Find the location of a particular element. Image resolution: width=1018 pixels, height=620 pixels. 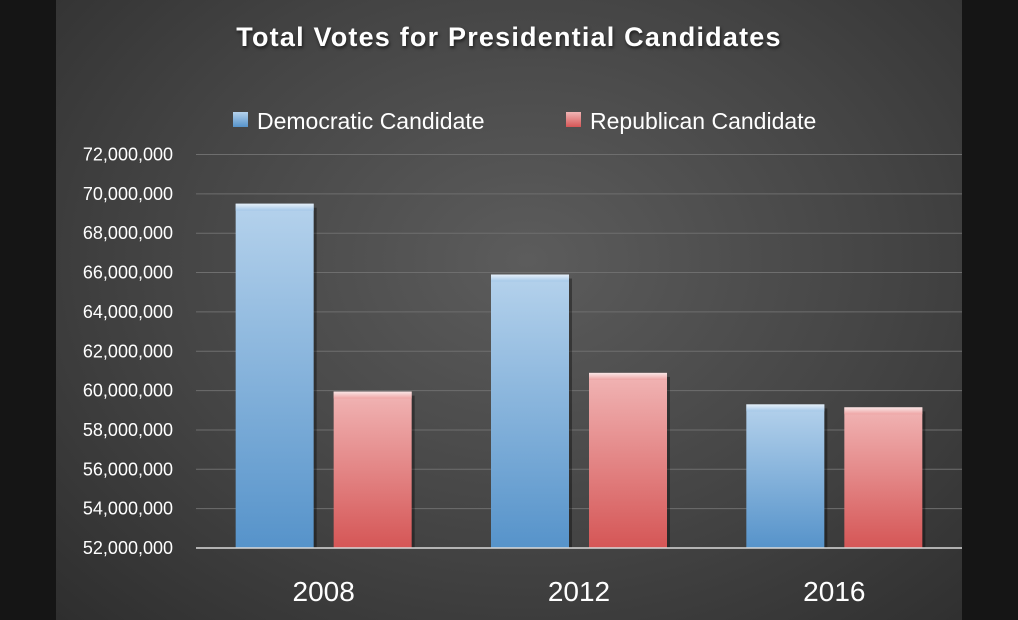

x-tick-label: 2016 is located at coordinates (834, 591).